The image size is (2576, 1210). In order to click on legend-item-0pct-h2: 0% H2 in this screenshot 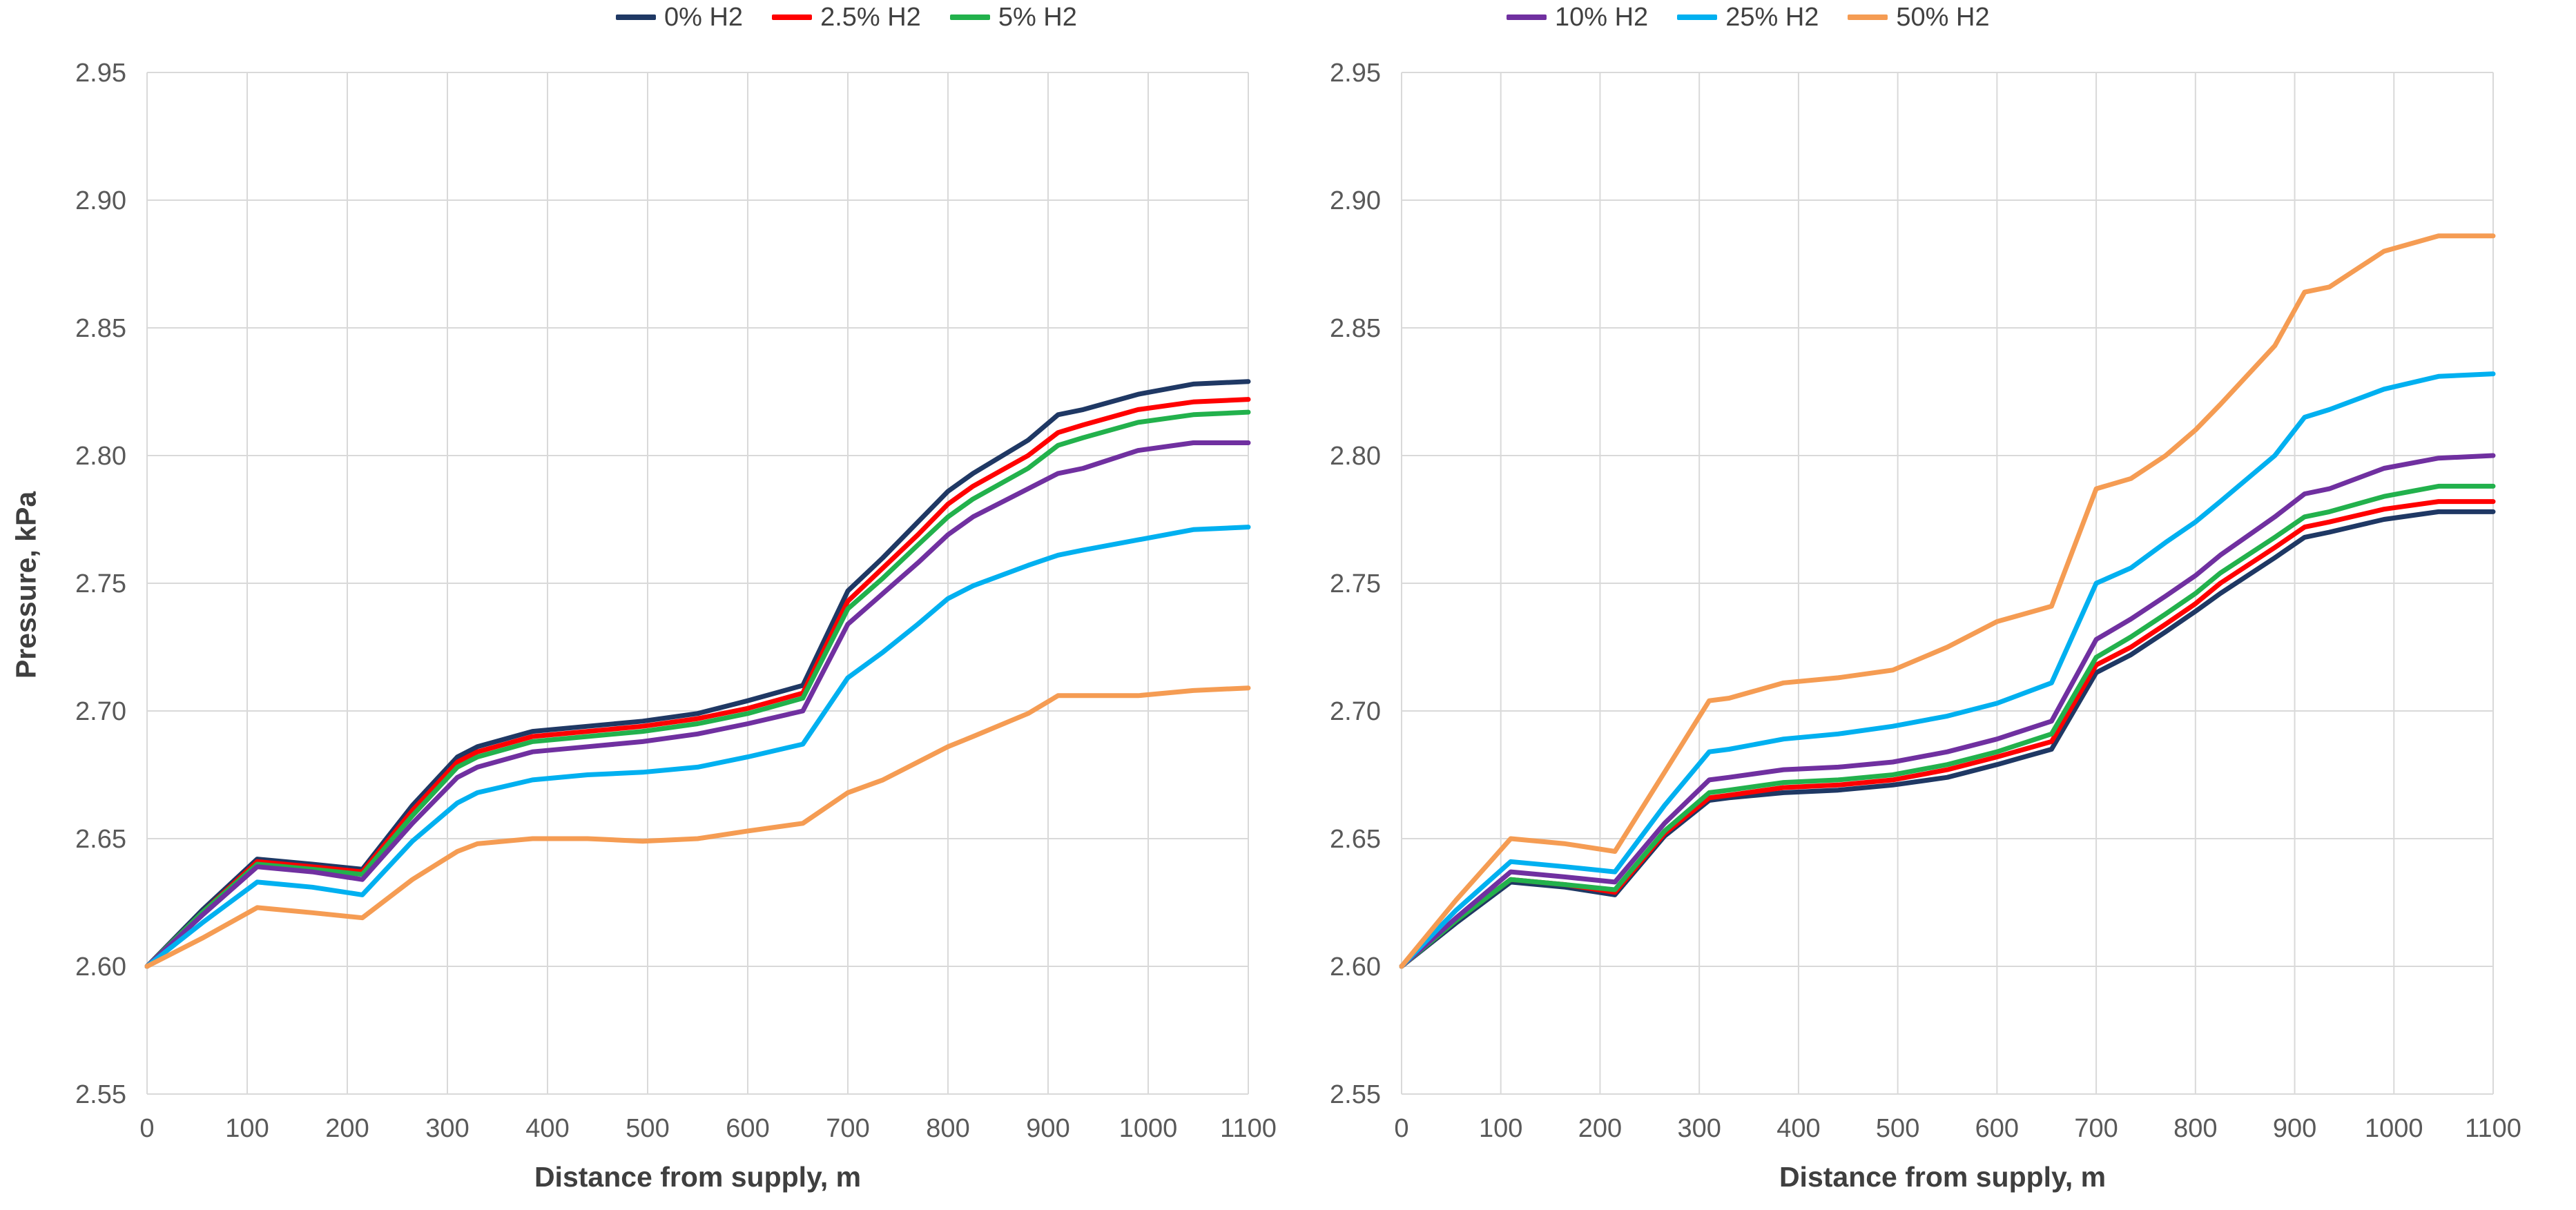, I will do `click(679, 17)`.